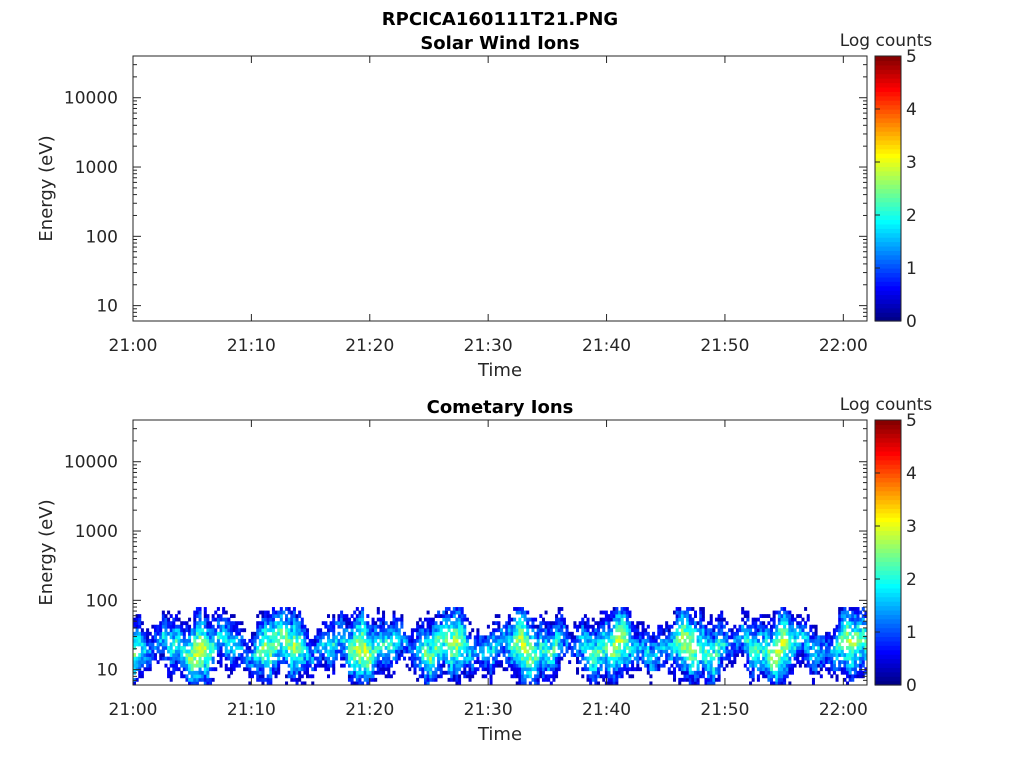 This screenshot has width=1024, height=768. Describe the element at coordinates (500, 19) in the screenshot. I see `figure-title: RPCICA160111T21.PNG` at that location.